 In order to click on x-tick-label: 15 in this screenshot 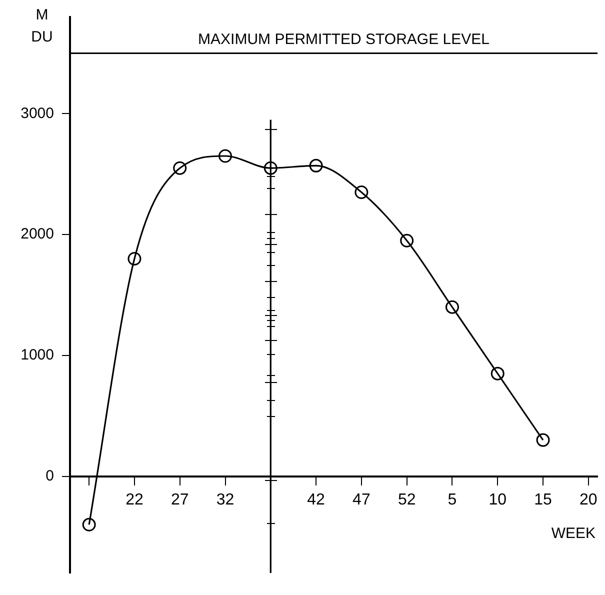, I will do `click(543, 499)`.